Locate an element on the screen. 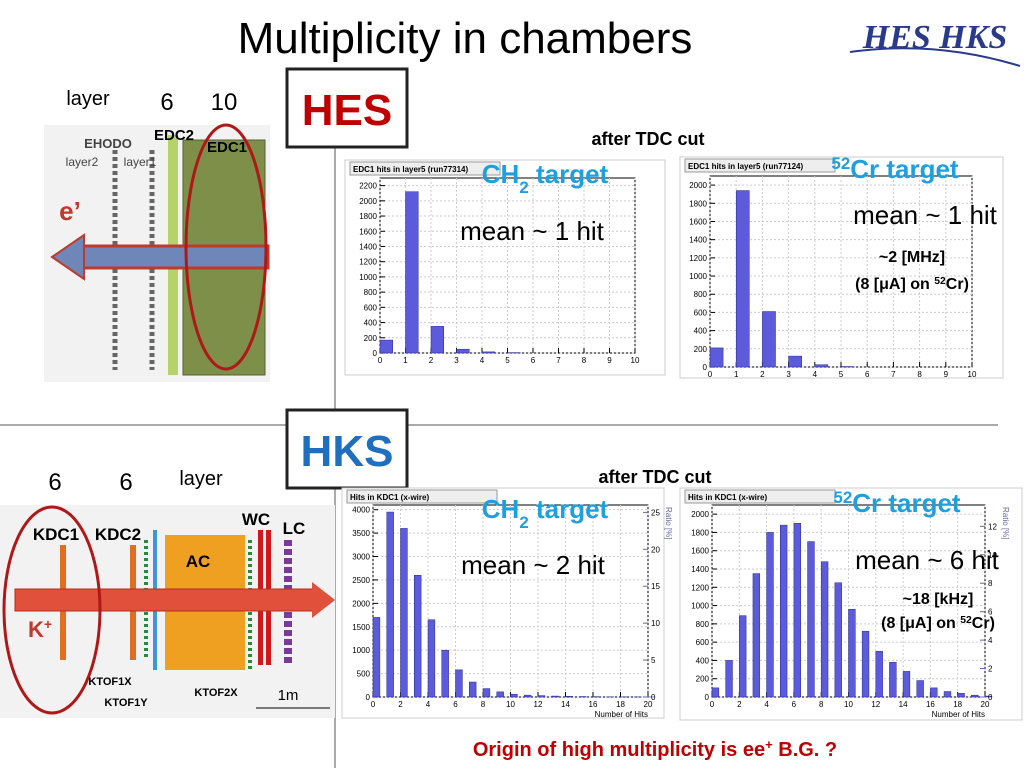 The width and height of the screenshot is (1024, 768). y2-tick-label: 20 is located at coordinates (655, 549).